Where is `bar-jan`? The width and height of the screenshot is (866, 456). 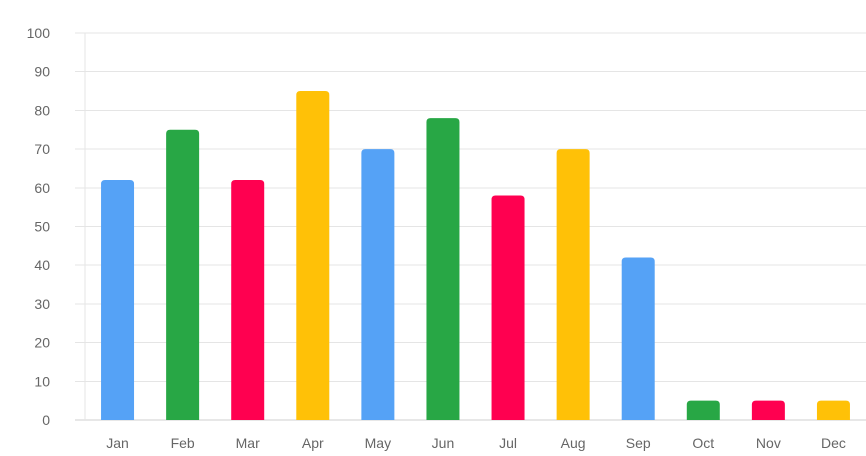
bar-jan is located at coordinates (118, 300).